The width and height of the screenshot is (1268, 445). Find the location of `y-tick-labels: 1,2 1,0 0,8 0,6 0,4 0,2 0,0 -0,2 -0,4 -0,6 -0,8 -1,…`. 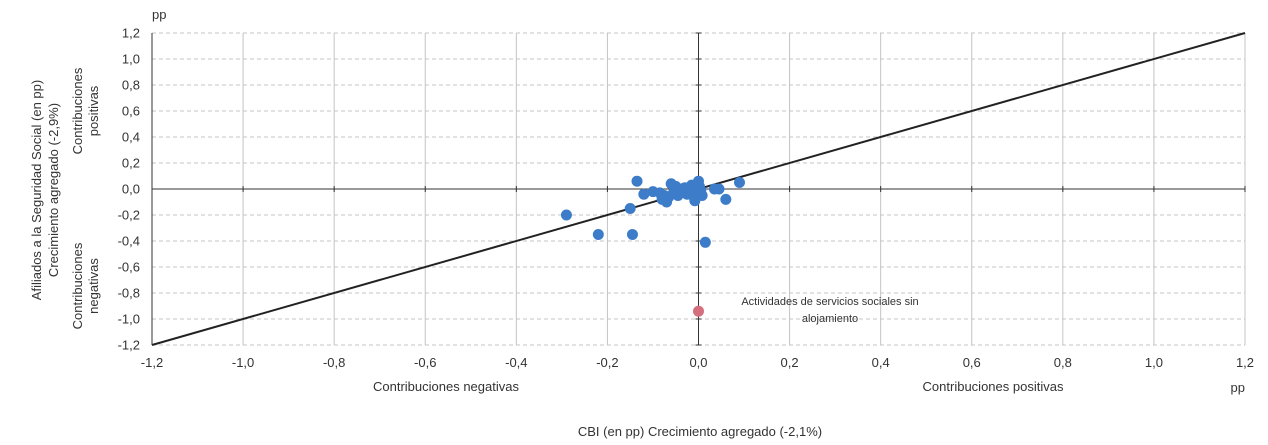

y-tick-labels: 1,2 1,0 0,8 0,6 0,4 0,2 0,0 -0,2 -0,4 -0,6 -0,8 -1,… is located at coordinates (129, 189).